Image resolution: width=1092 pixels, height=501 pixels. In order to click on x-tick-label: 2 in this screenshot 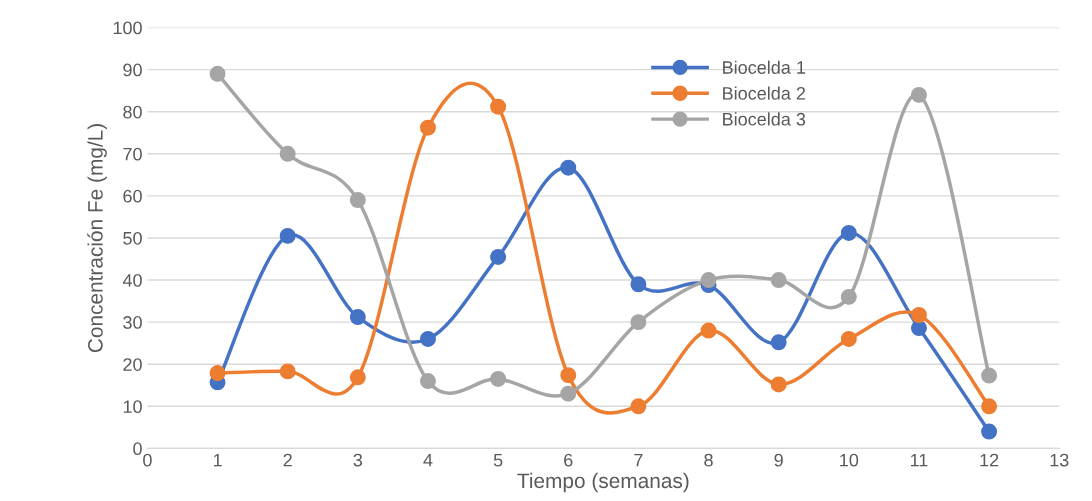, I will do `click(287, 460)`.